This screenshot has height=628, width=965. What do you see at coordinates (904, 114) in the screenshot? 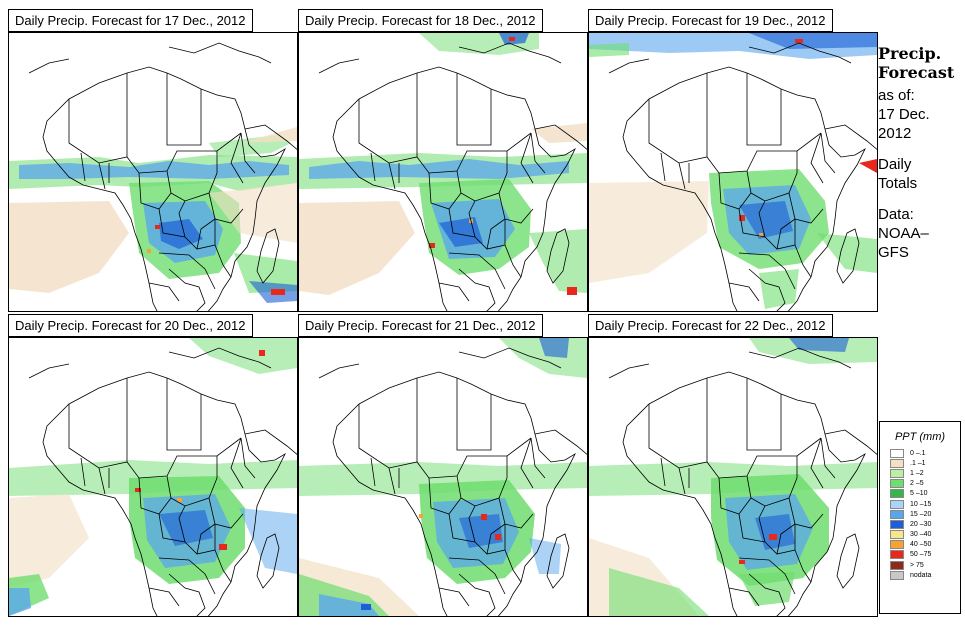
I see `info-date: 17 Dec.` at bounding box center [904, 114].